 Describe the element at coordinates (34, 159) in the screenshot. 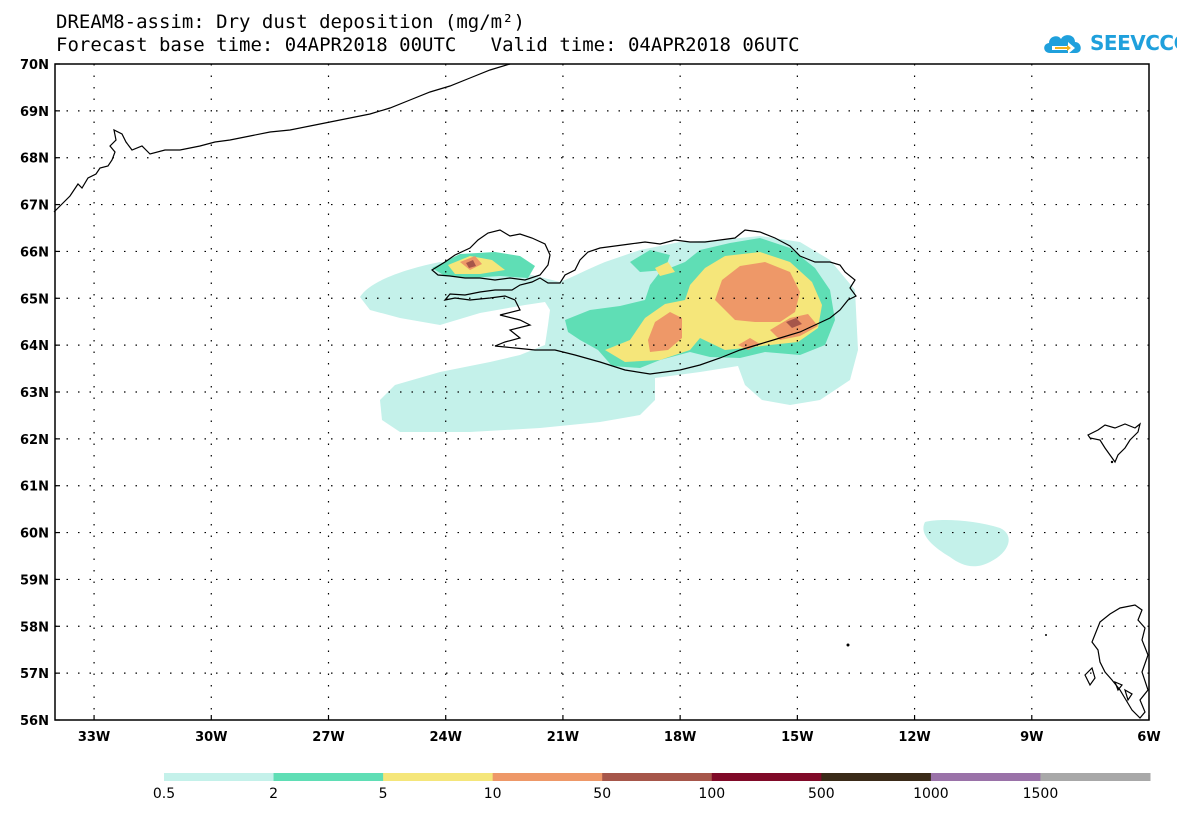

I see `lat-label: 68N` at that location.